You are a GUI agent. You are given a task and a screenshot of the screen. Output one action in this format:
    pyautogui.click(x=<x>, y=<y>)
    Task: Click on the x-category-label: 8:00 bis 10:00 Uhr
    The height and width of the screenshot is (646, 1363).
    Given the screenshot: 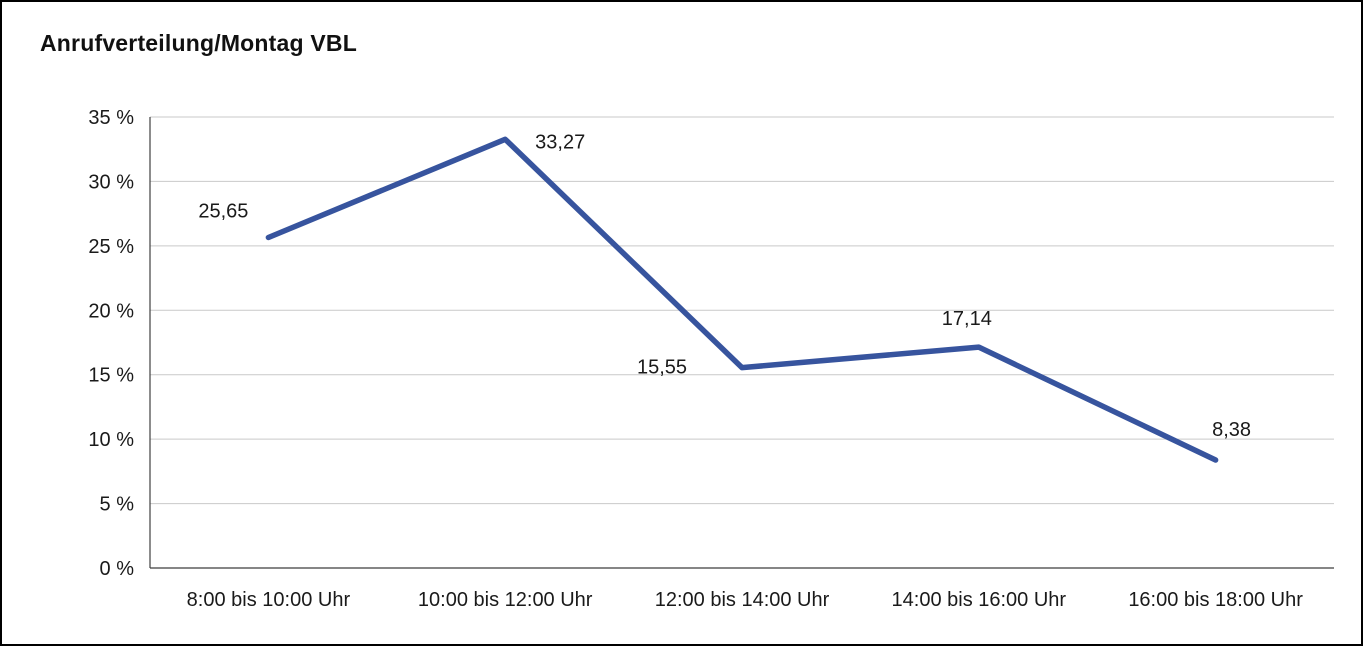 What is the action you would take?
    pyautogui.click(x=269, y=600)
    